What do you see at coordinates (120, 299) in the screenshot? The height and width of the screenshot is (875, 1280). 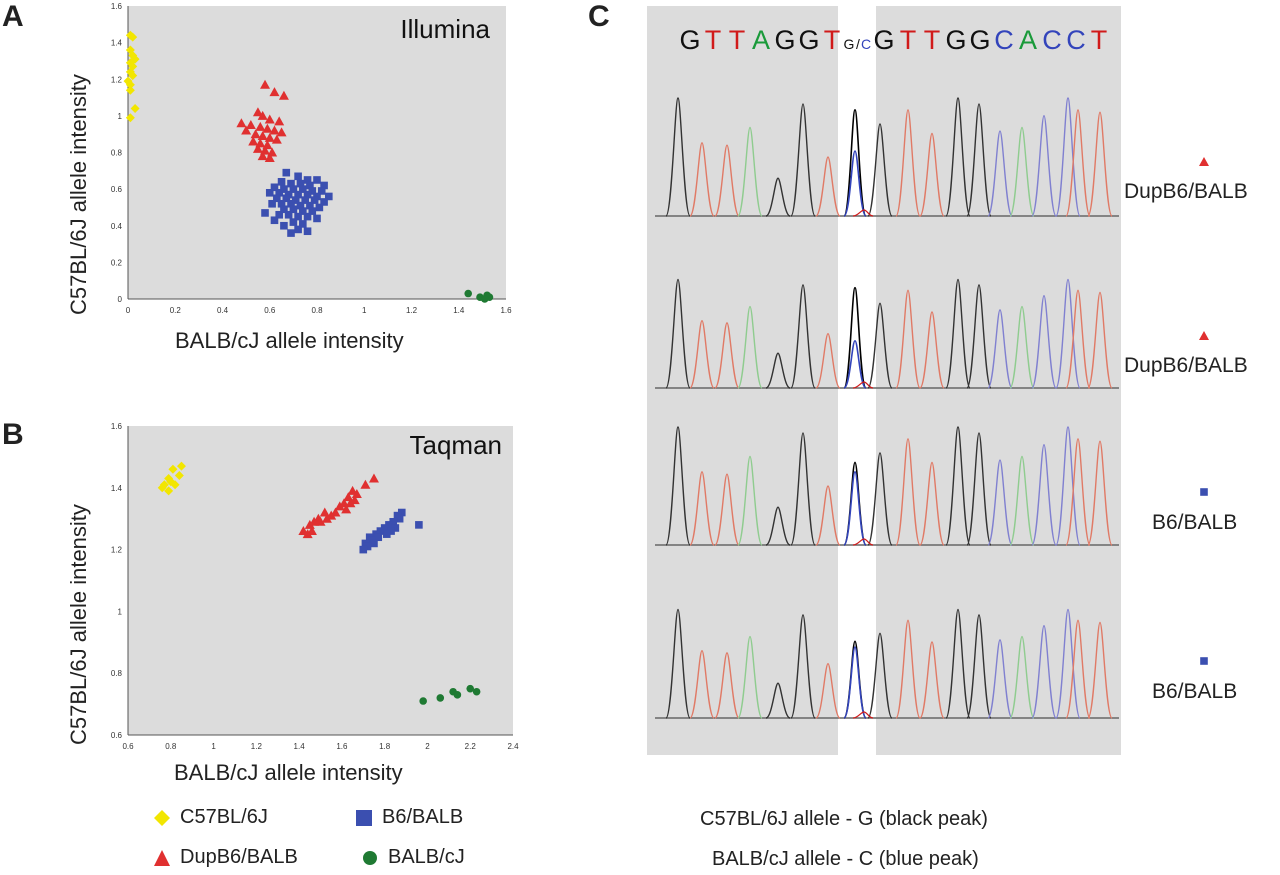 I see `y-tick-label: 0` at bounding box center [120, 299].